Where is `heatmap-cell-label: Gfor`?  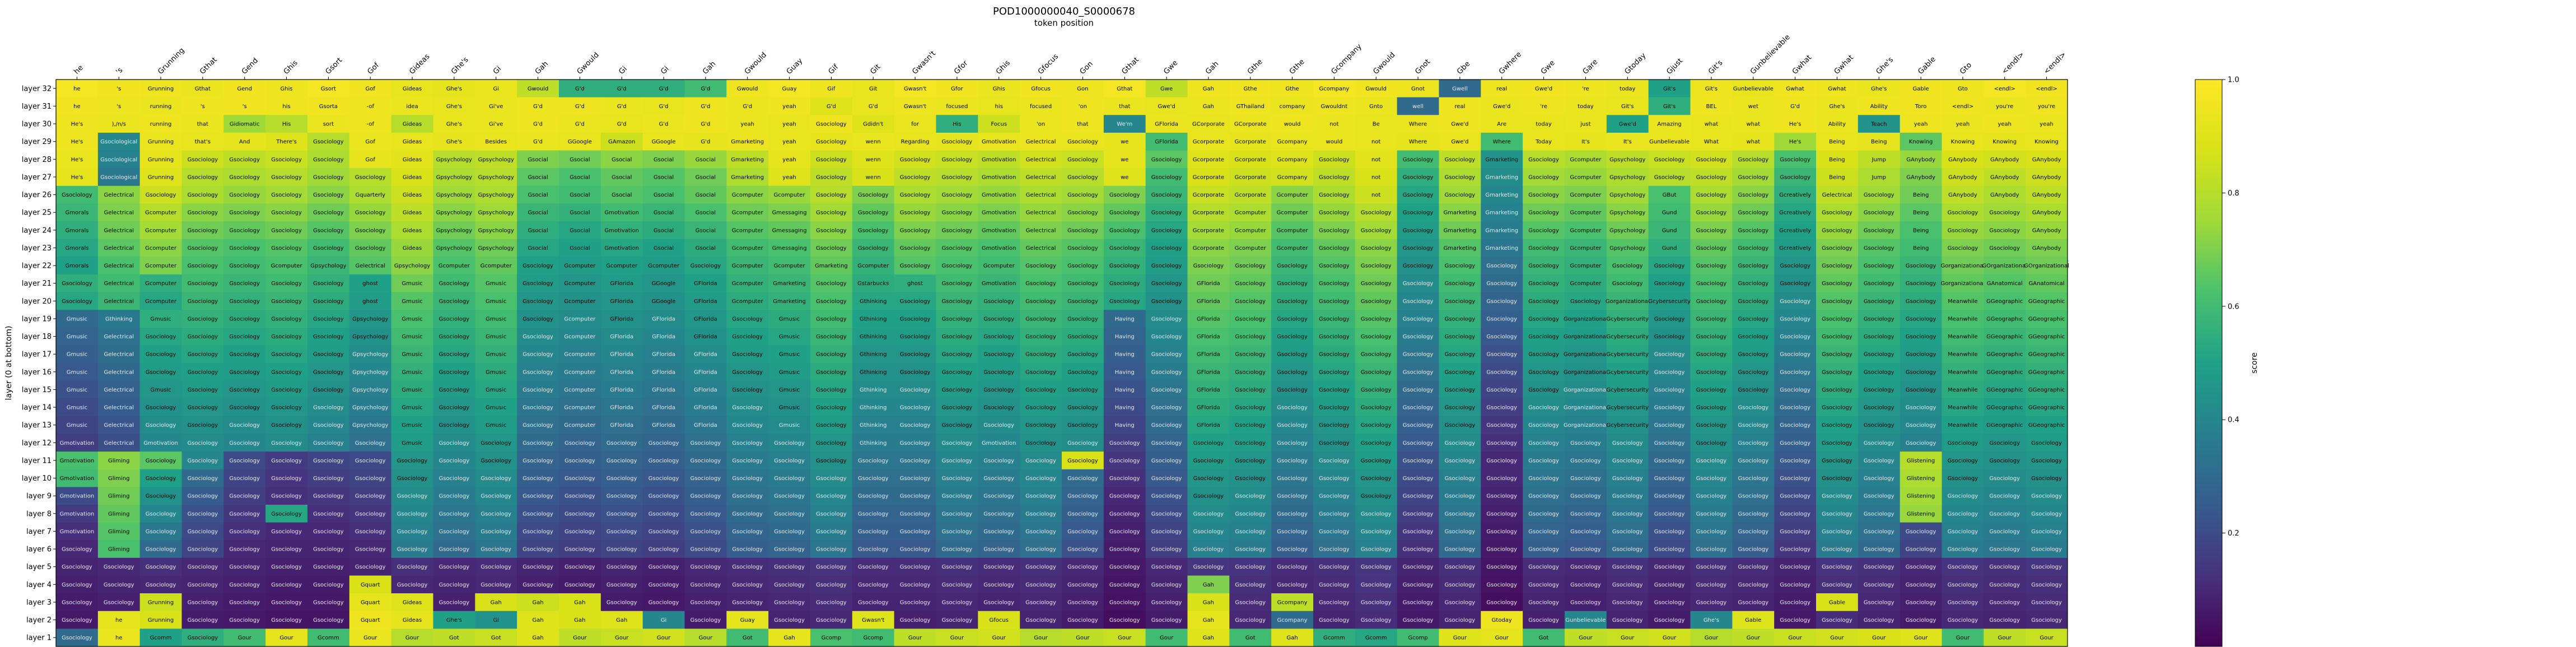
heatmap-cell-label: Gfor is located at coordinates (957, 89).